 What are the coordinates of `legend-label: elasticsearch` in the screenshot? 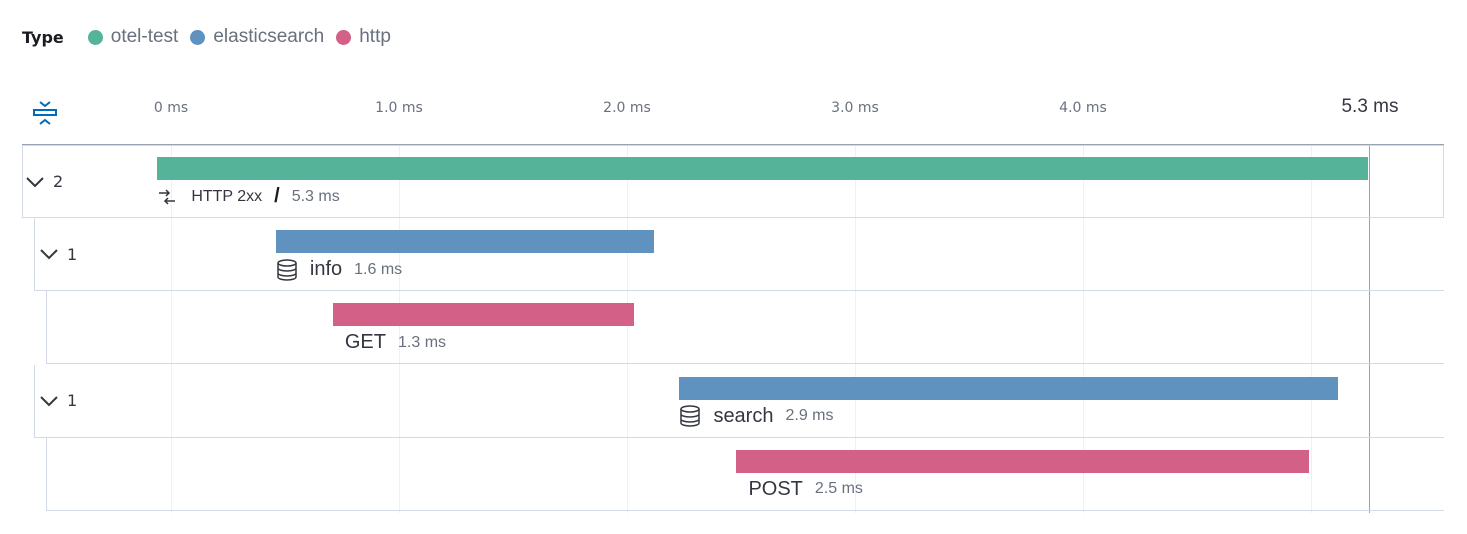 It's located at (269, 36).